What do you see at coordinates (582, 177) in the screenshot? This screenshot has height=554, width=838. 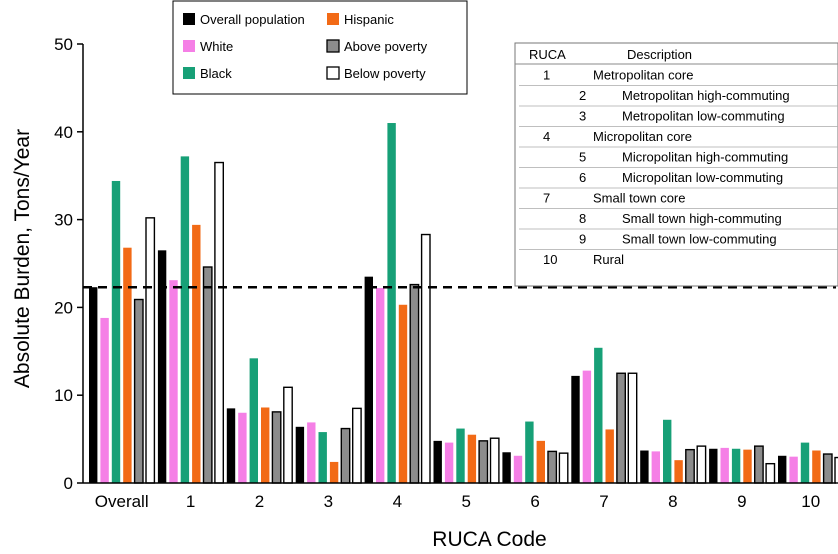 I see `ruca-code: 6` at bounding box center [582, 177].